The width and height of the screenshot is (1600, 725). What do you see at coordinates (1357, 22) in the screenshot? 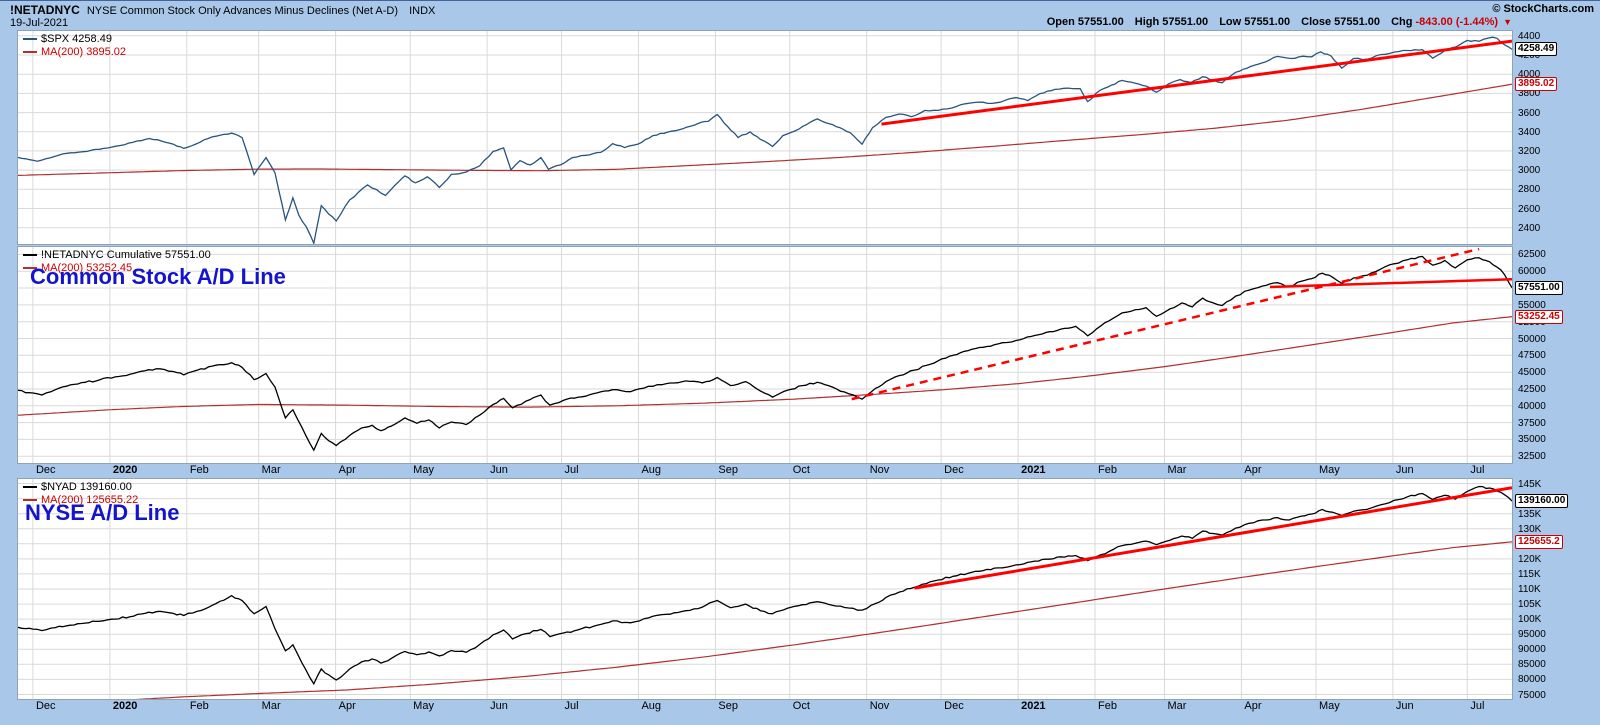
I see `close-value: 57551.00` at bounding box center [1357, 22].